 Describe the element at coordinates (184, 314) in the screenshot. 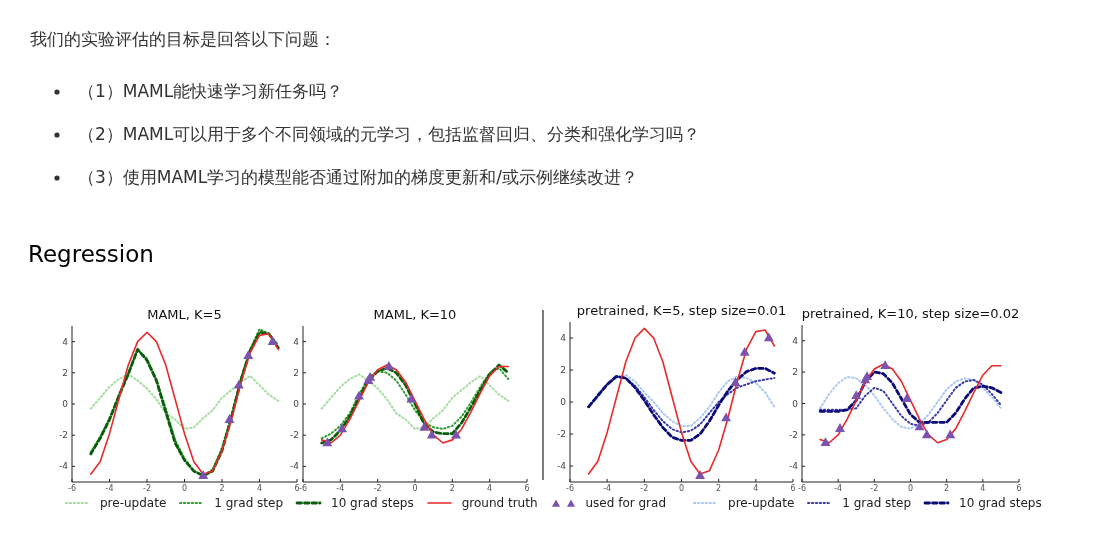

I see `chart-title: MAML, K=5` at that location.